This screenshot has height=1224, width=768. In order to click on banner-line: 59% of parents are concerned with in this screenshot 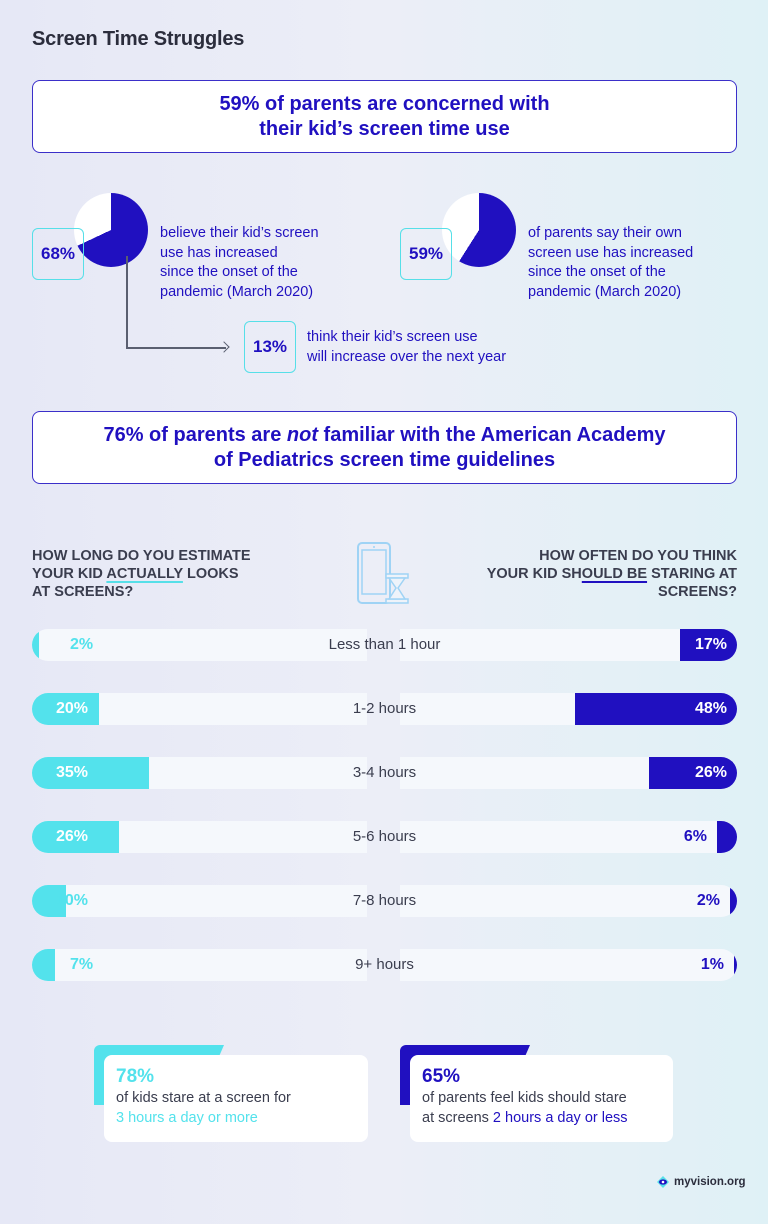, I will do `click(384, 103)`.